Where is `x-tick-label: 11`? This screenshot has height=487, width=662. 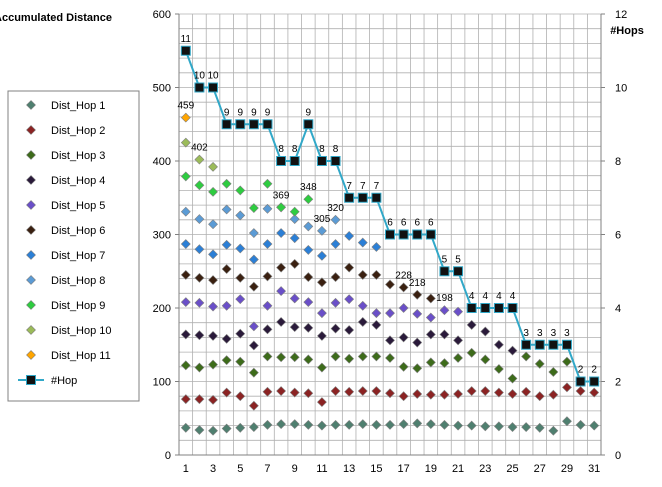 x-tick-label: 11 is located at coordinates (321, 469).